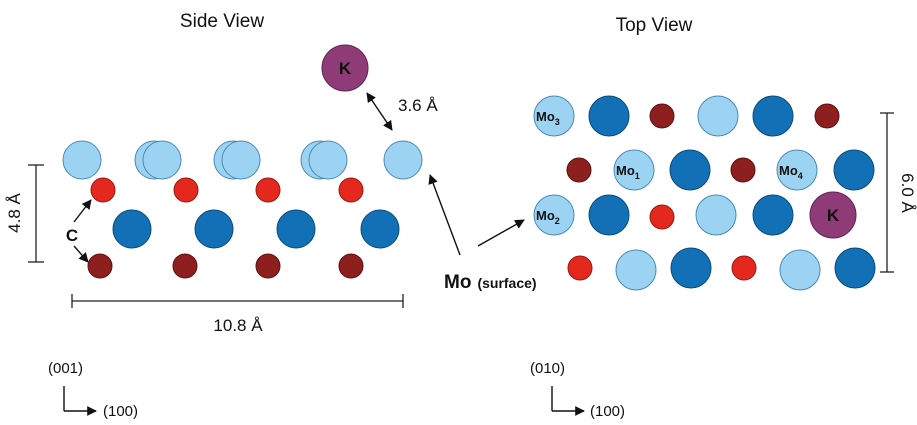  What do you see at coordinates (345, 68) in the screenshot?
I see `side-k-label: K` at bounding box center [345, 68].